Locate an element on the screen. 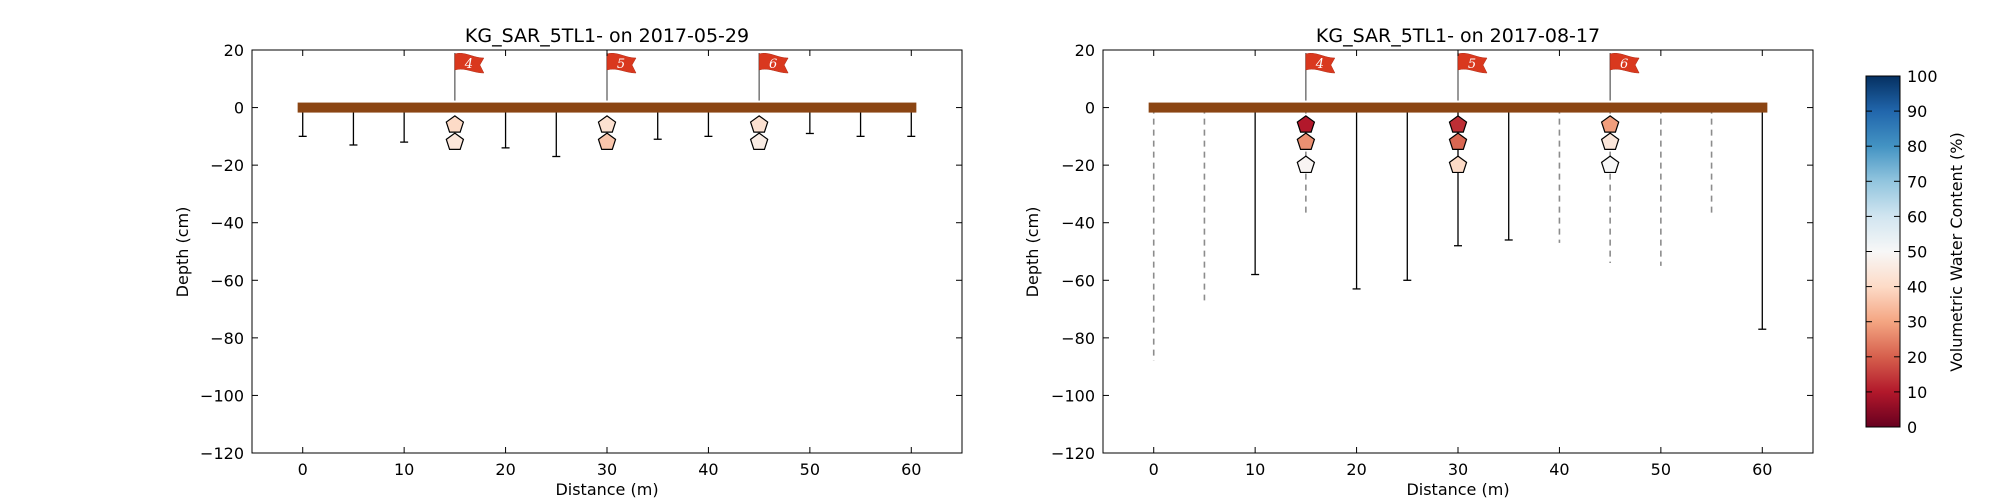  colorbar-tick-label: 20 is located at coordinates (1917, 357).